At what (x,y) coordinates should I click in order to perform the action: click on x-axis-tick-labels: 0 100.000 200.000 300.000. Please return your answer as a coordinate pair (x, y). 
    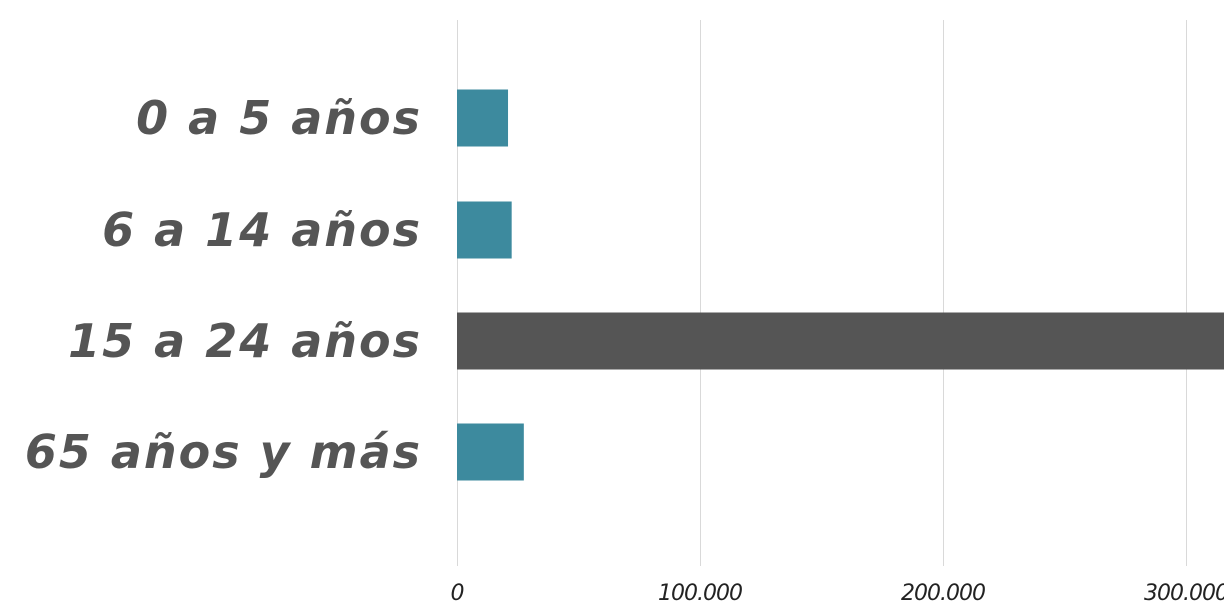
    Looking at the image, I should click on (837, 593).